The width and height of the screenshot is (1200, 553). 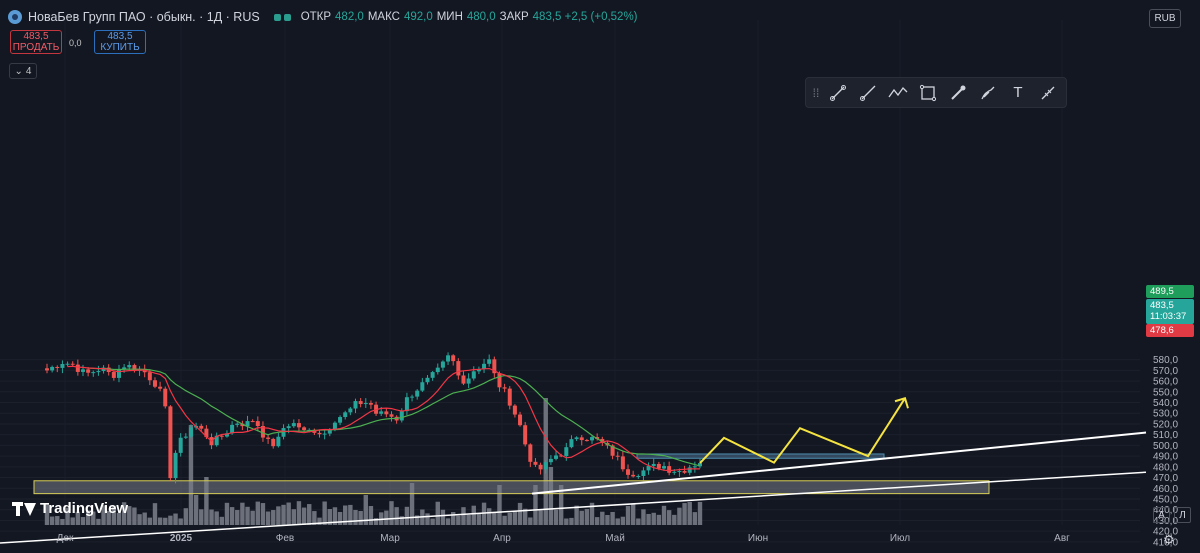 What do you see at coordinates (1165, 435) in the screenshot?
I see `price-tick-label: 510,0` at bounding box center [1165, 435].